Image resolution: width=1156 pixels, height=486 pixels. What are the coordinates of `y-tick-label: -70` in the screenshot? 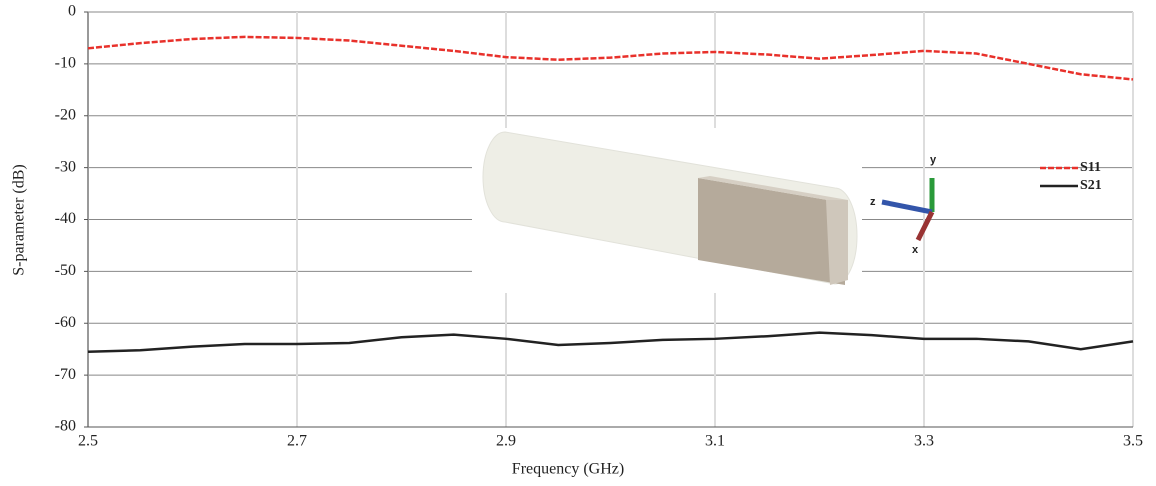 It's located at (65, 374).